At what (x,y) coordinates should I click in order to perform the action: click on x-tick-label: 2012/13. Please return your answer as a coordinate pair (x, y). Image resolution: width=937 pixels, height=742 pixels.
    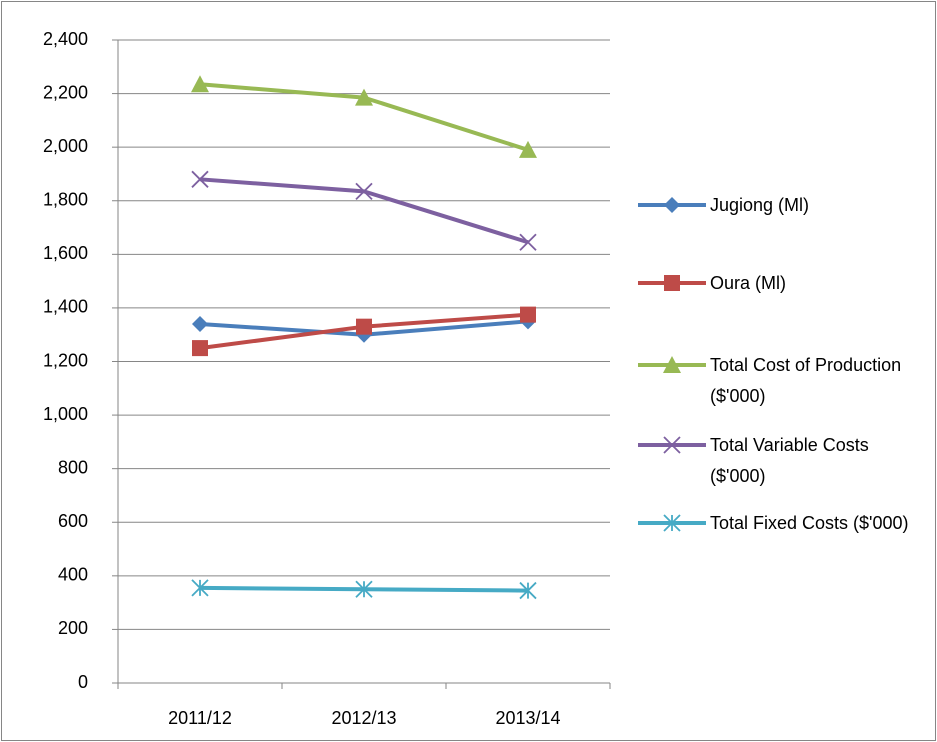
    Looking at the image, I should click on (363, 718).